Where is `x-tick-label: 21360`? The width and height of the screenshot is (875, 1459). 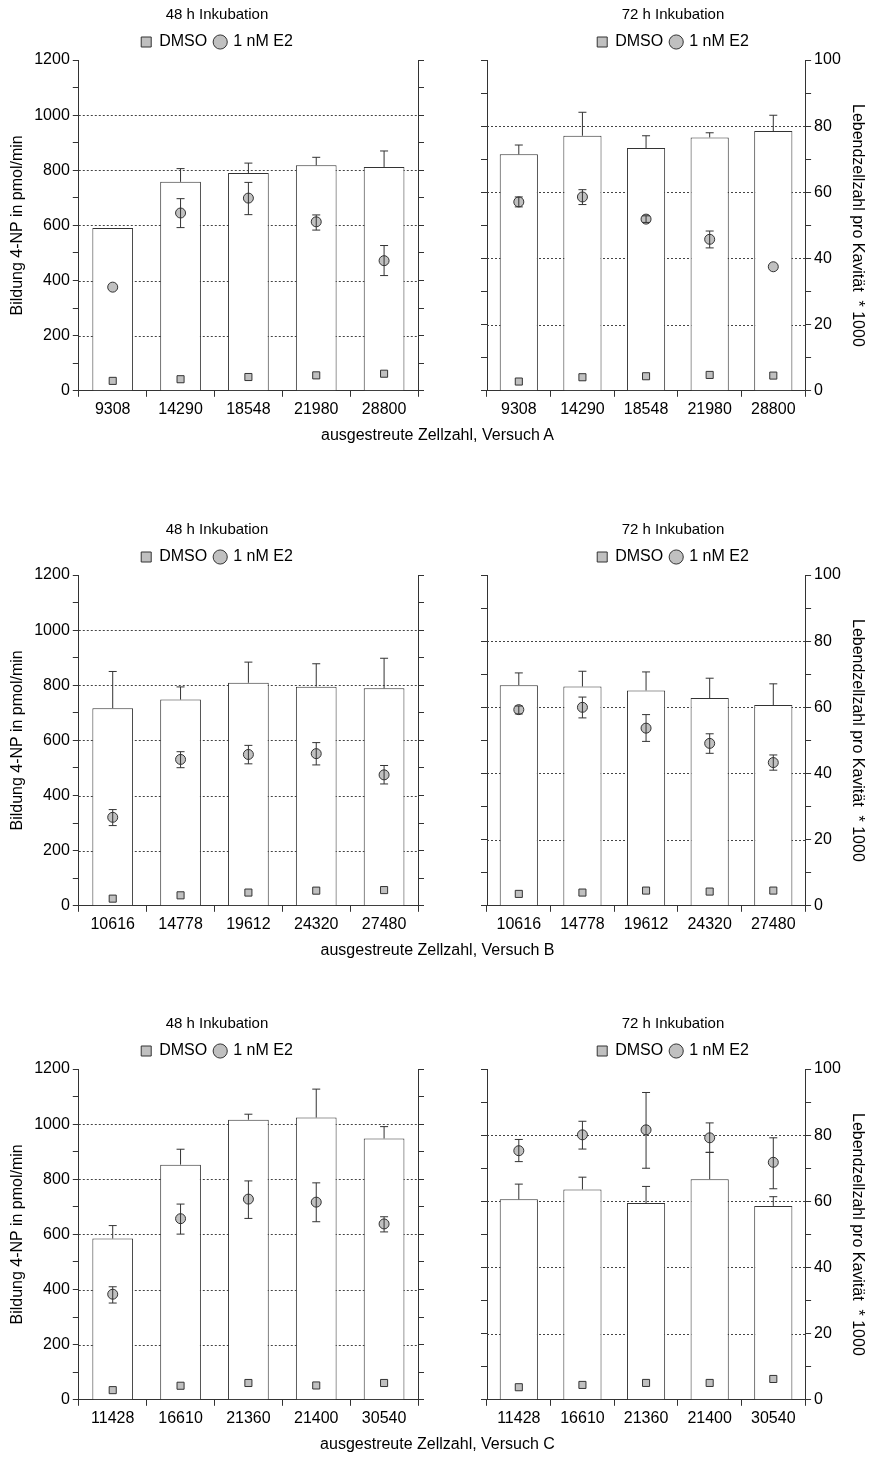 x-tick-label: 21360 is located at coordinates (248, 1417).